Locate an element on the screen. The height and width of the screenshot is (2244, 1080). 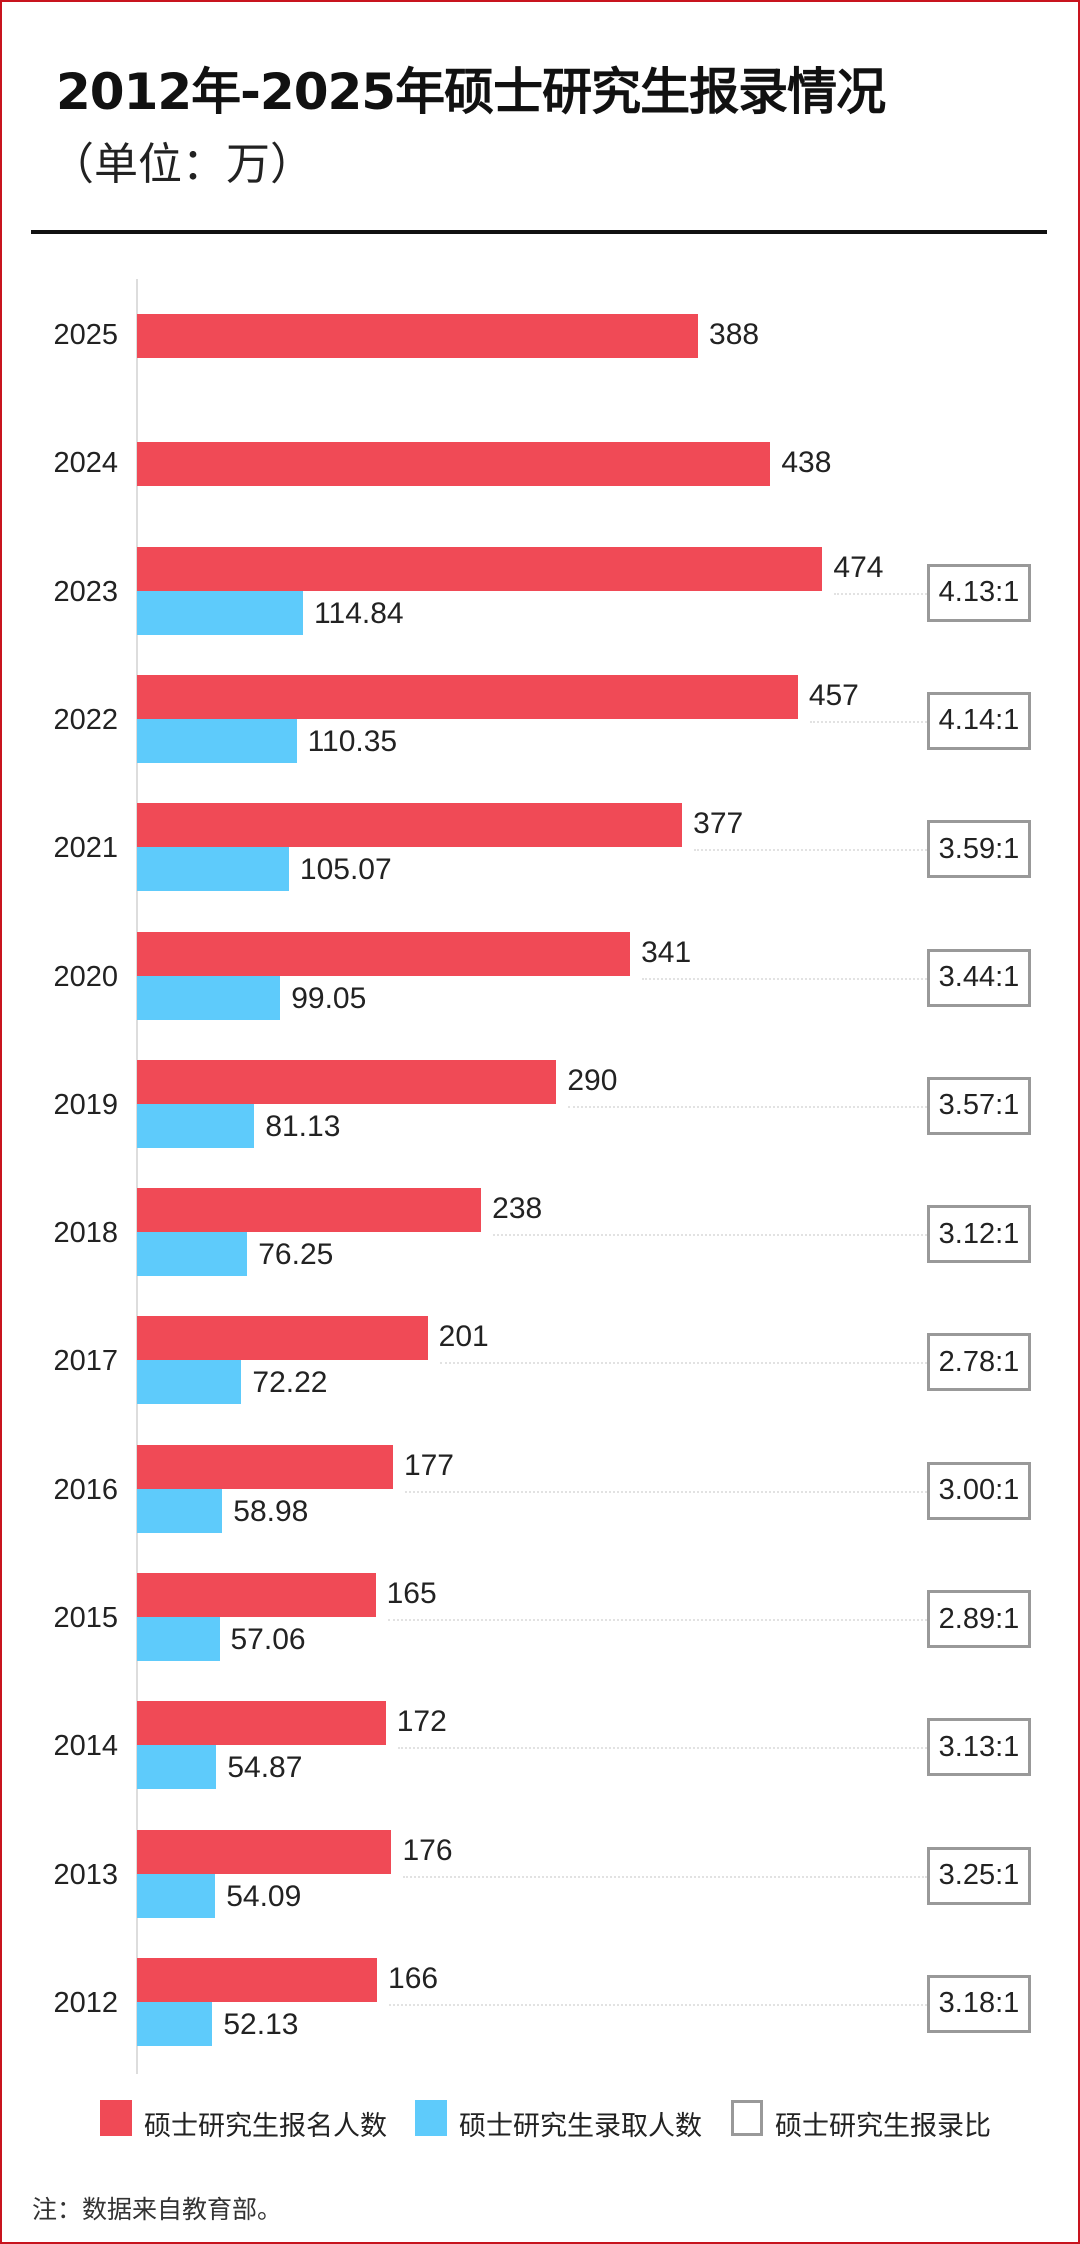
legend-label-ratio: 硕士研究生报录比 is located at coordinates (883, 2126).